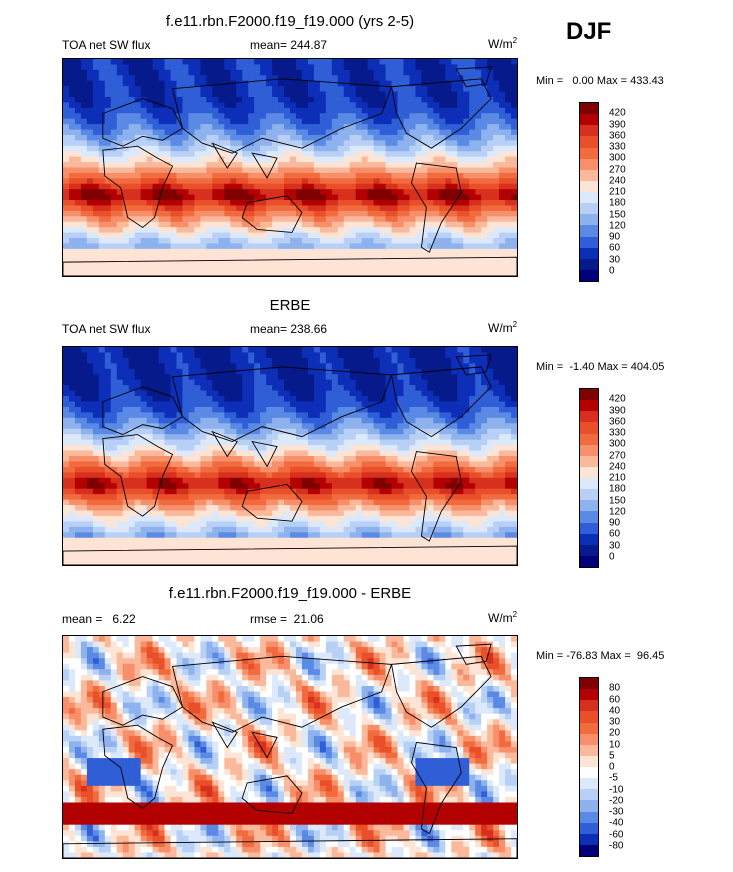 This screenshot has height=872, width=733. Describe the element at coordinates (99, 619) in the screenshot. I see `panel3-mean: mean = 6.22` at that location.